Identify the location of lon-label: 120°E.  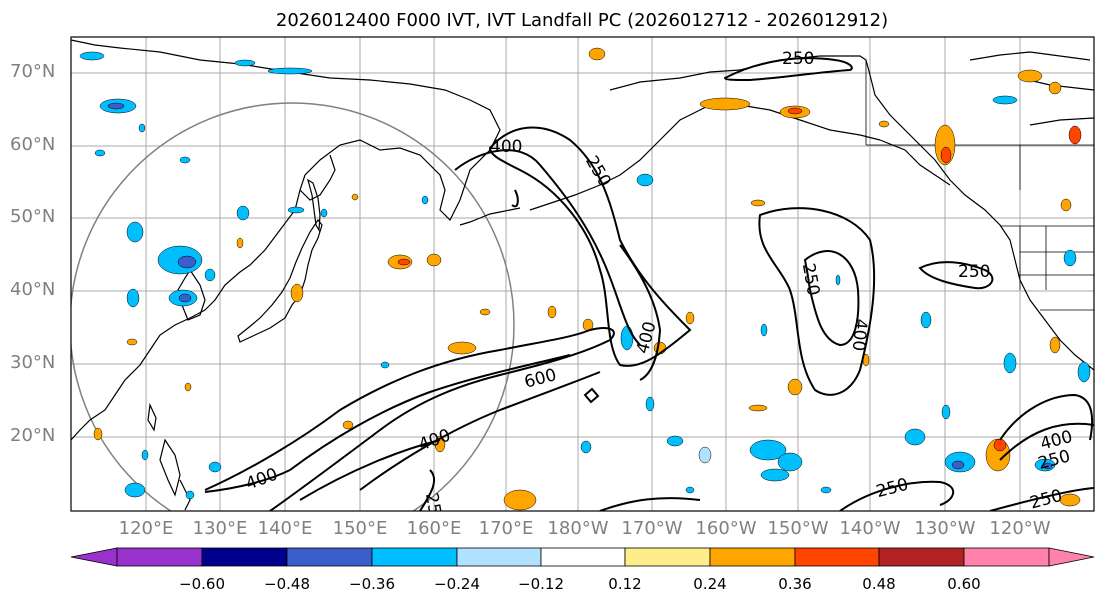
(146, 528).